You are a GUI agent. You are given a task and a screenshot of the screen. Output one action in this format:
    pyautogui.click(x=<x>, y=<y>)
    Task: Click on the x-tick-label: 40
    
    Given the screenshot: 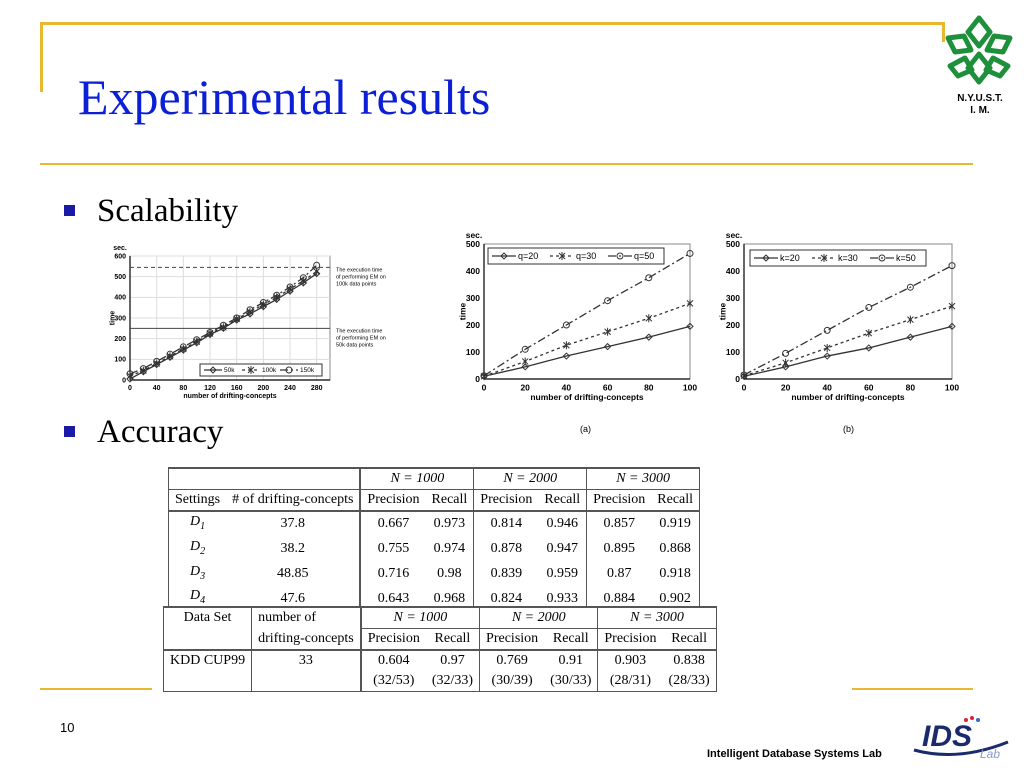 What is the action you would take?
    pyautogui.click(x=157, y=388)
    